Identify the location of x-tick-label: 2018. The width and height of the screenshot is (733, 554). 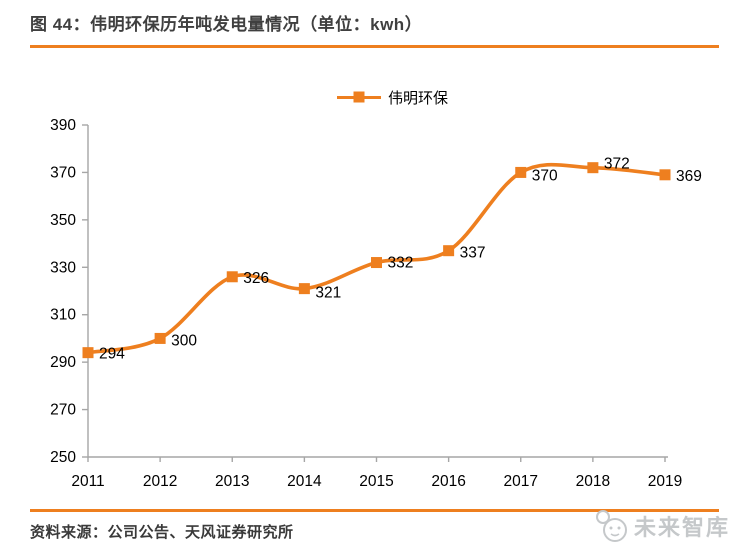
(593, 481).